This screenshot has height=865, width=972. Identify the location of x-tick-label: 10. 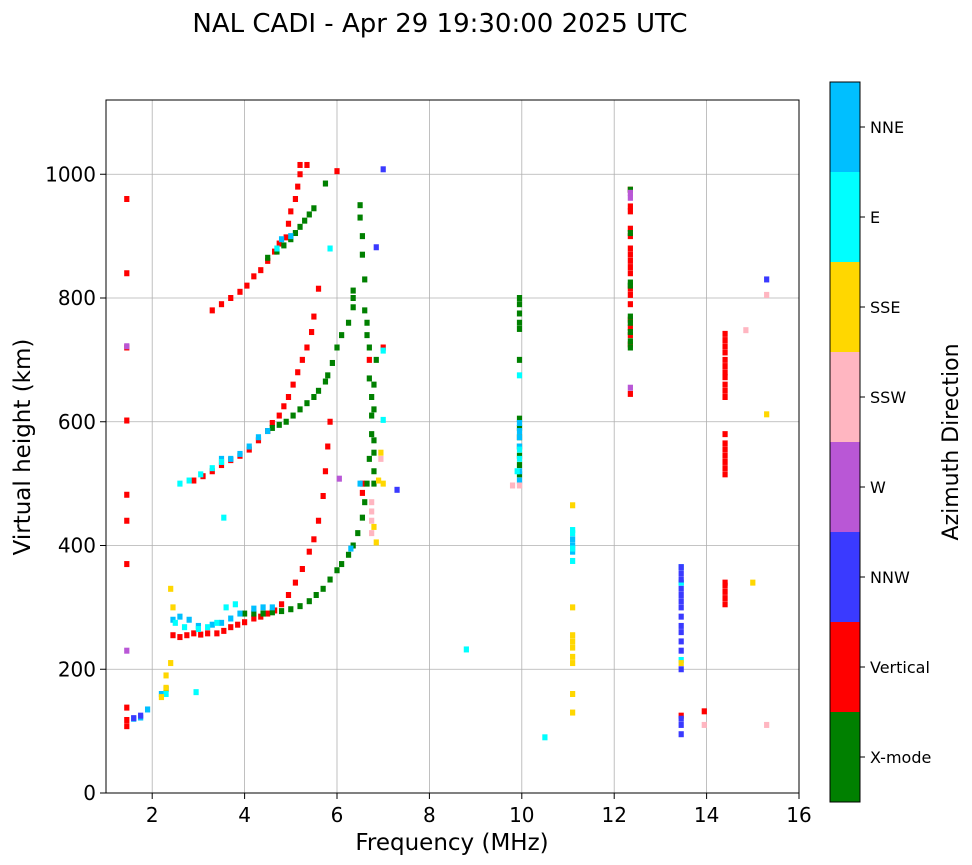
(521, 815).